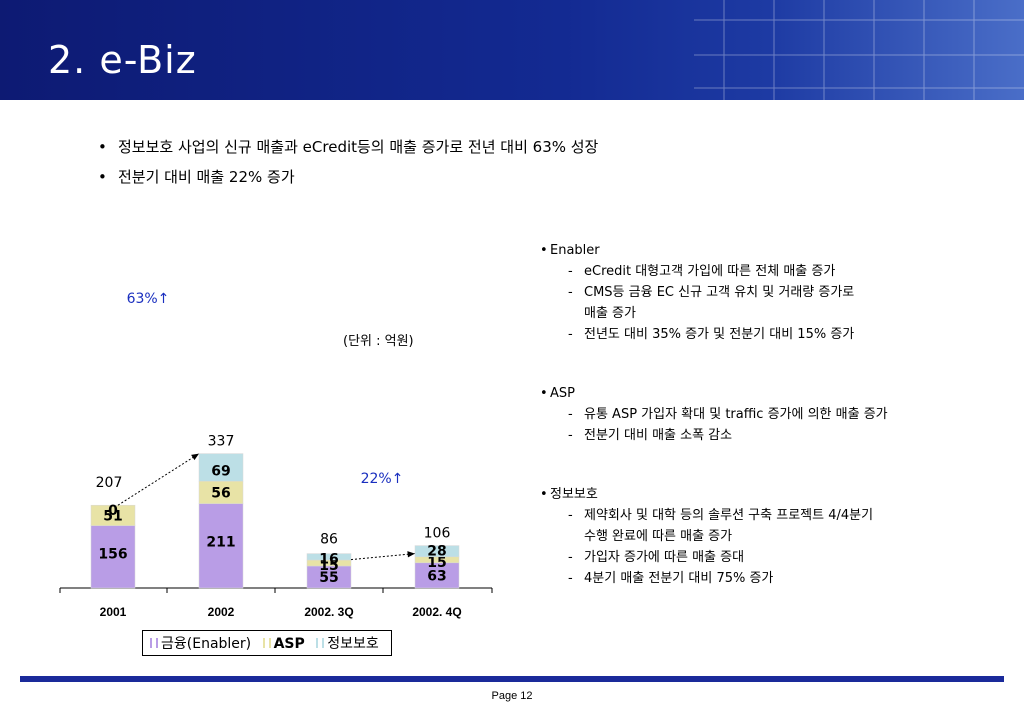 The height and width of the screenshot is (709, 1024). What do you see at coordinates (382, 479) in the screenshot?
I see `growth-label: 22%↑` at bounding box center [382, 479].